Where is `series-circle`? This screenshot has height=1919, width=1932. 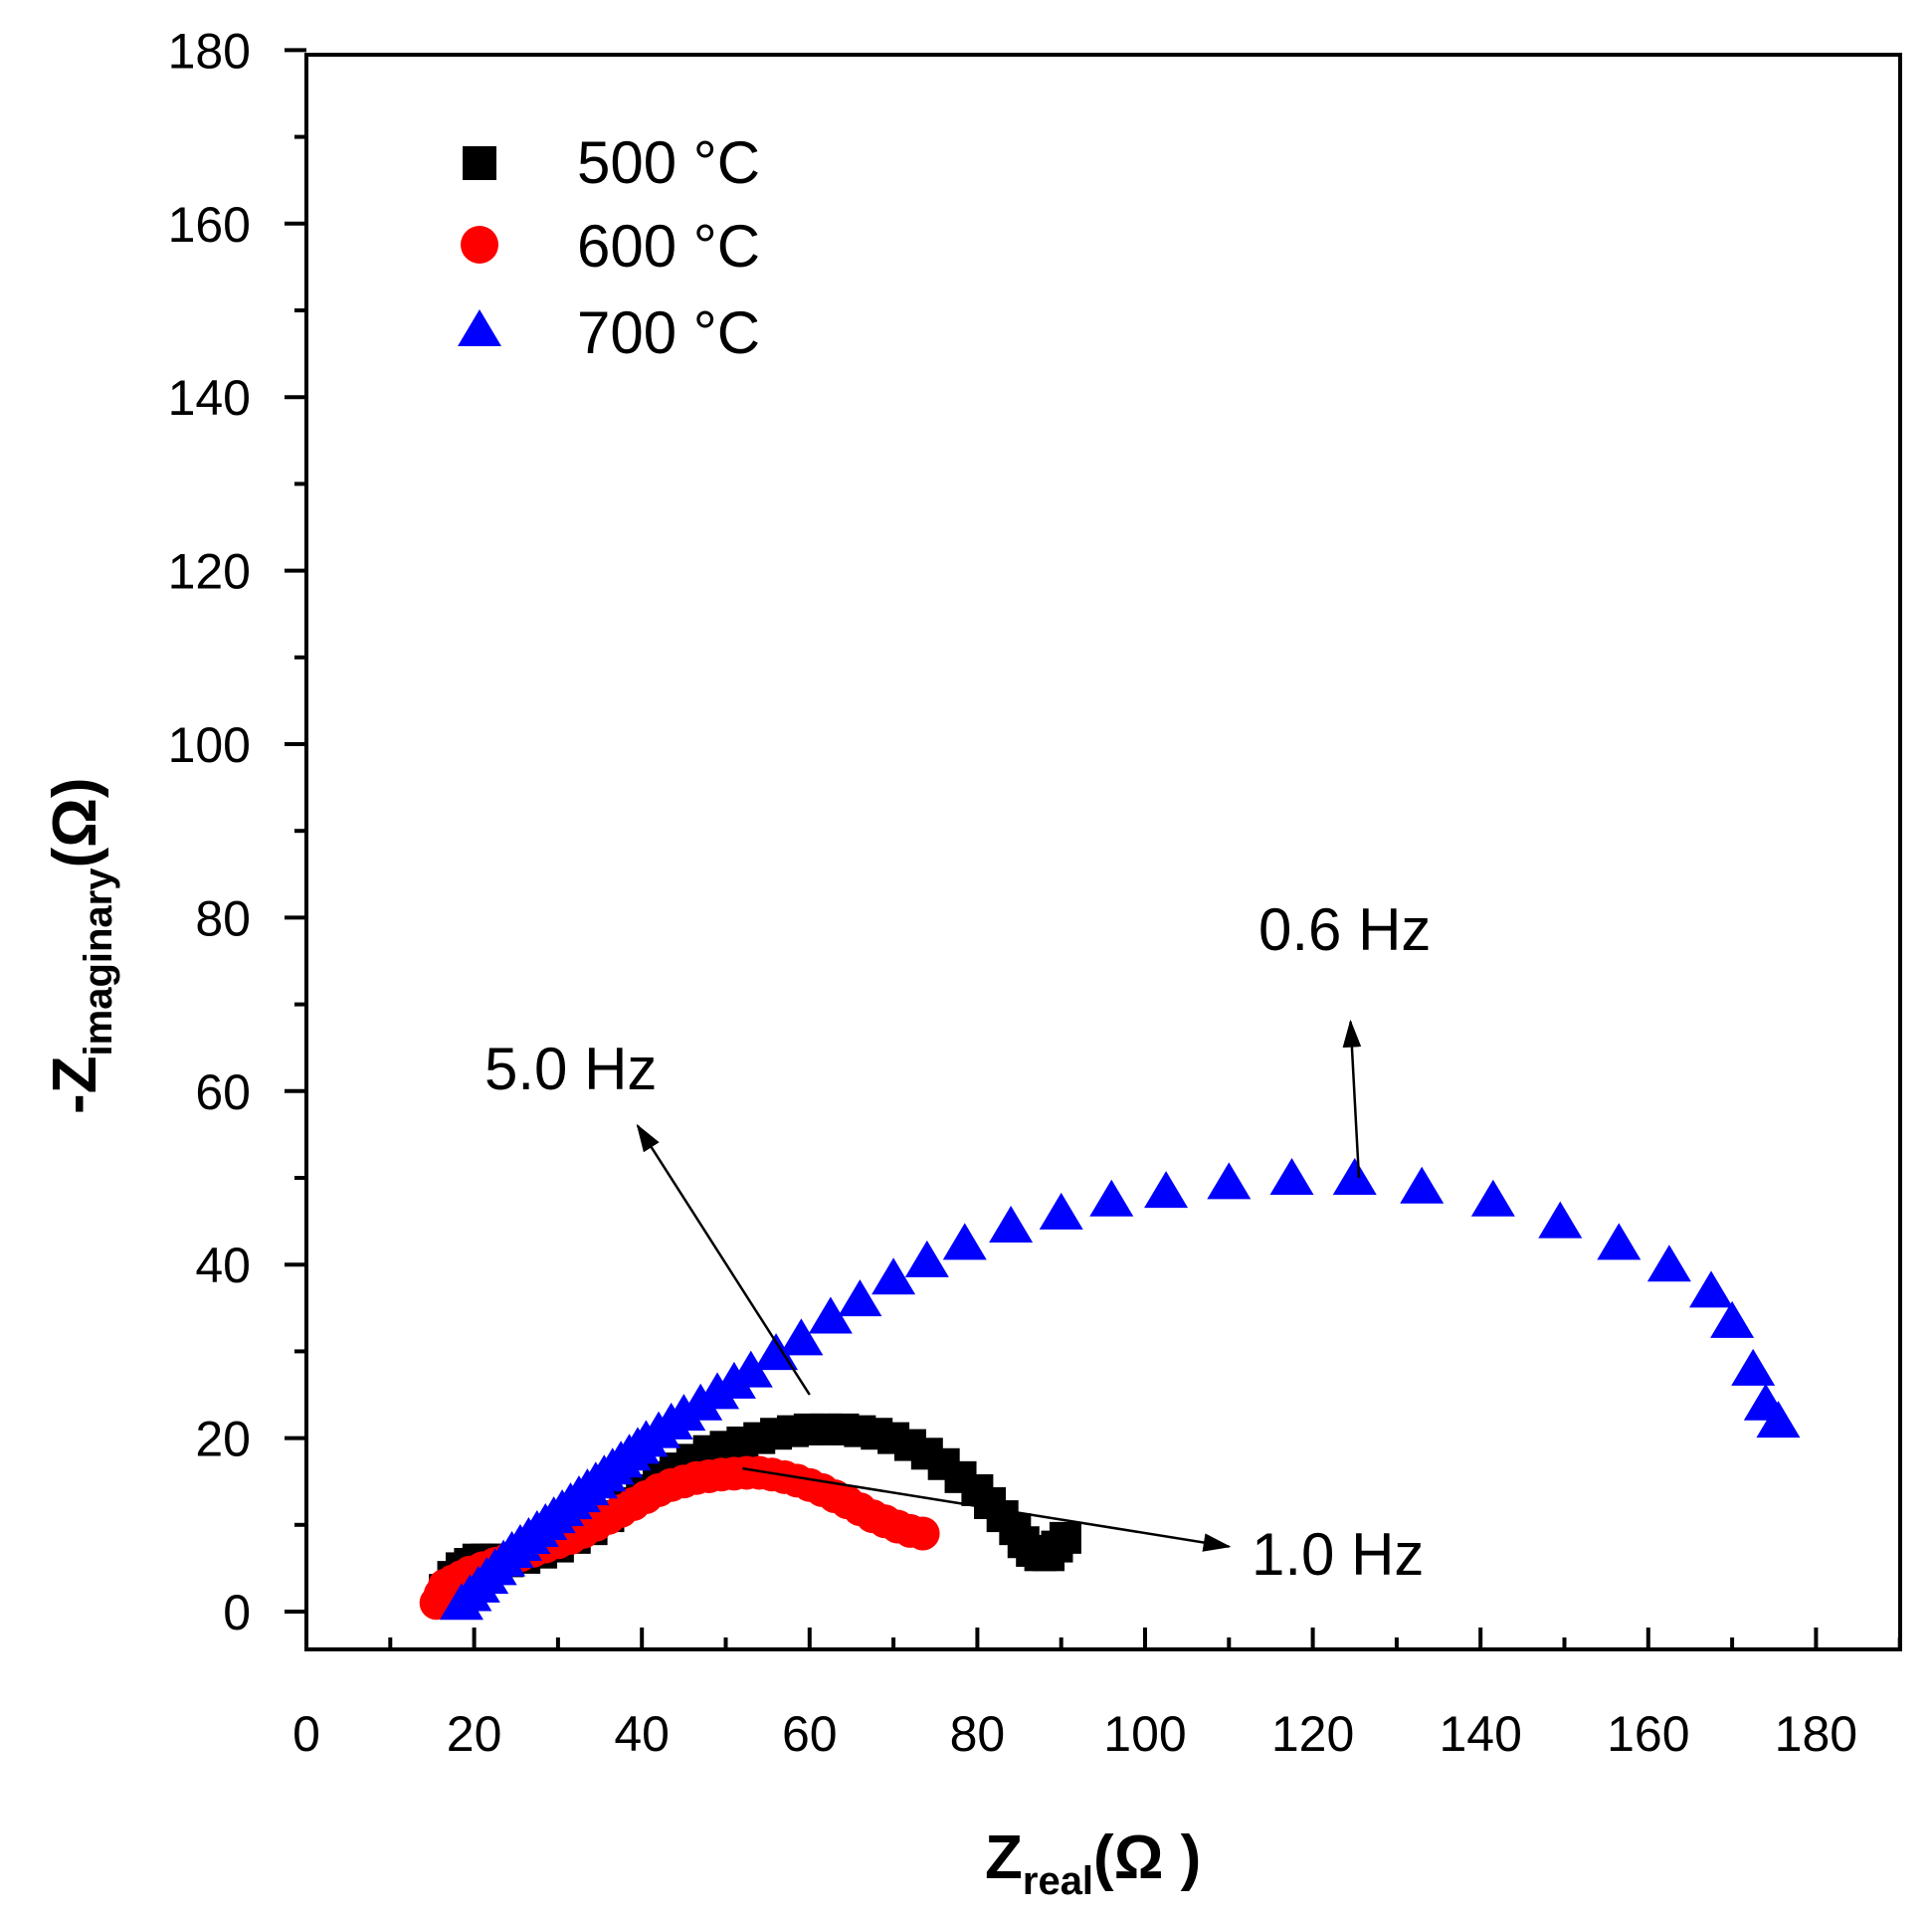 series-circle is located at coordinates (679, 1538).